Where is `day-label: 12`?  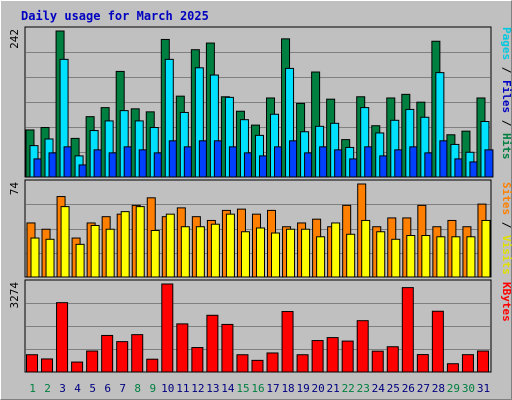
day-label: 12 is located at coordinates (197, 388).